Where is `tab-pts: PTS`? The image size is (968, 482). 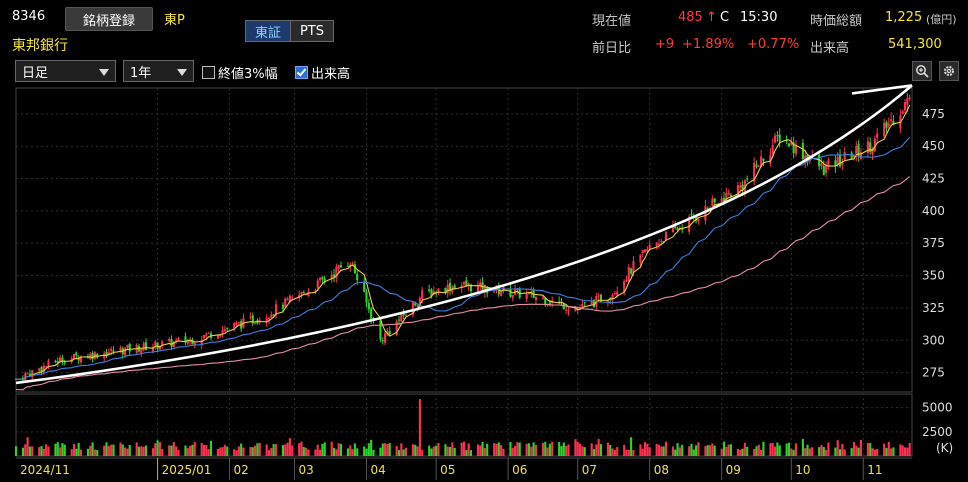 tab-pts: PTS is located at coordinates (312, 31).